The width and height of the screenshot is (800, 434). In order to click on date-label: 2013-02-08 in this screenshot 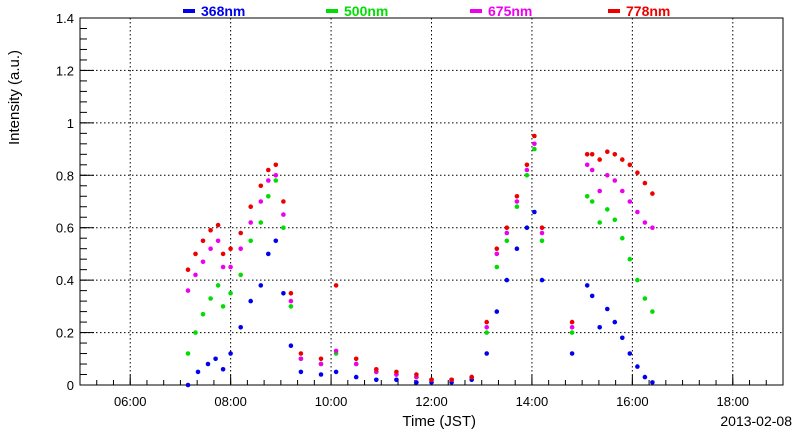, I will do `click(756, 421)`.